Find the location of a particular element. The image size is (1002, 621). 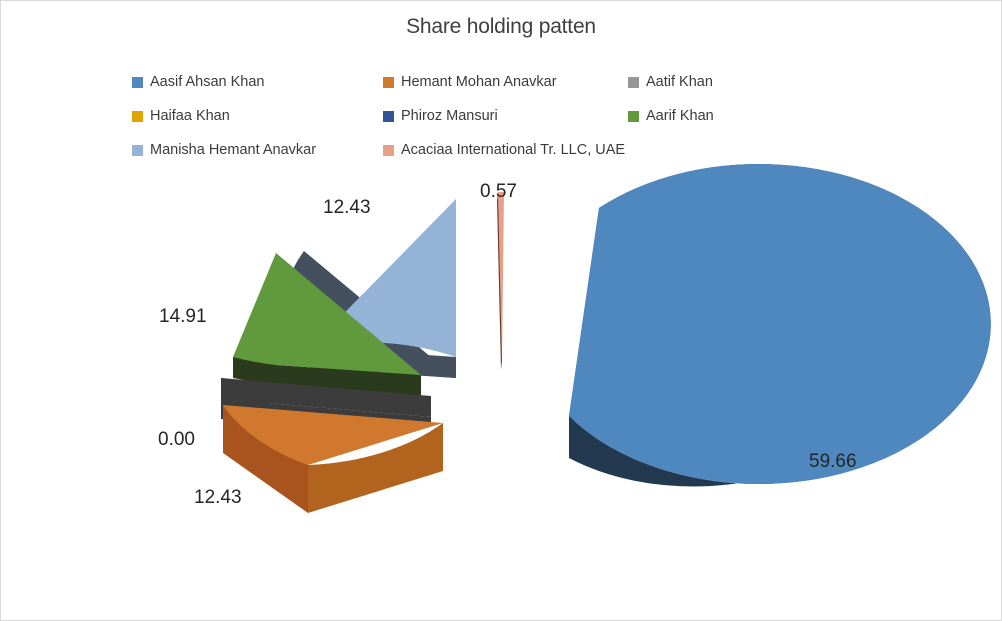

chart-title: Share holding patten is located at coordinates (501, 26).